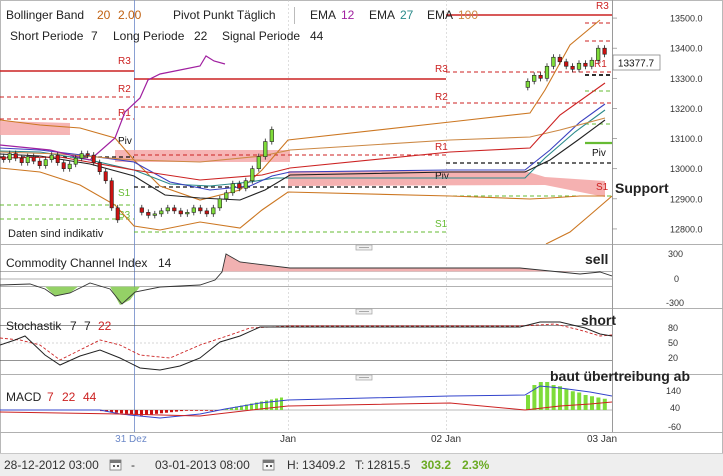 The height and width of the screenshot is (476, 723). I want to click on stoch-title: Stochastik, so click(34, 326).